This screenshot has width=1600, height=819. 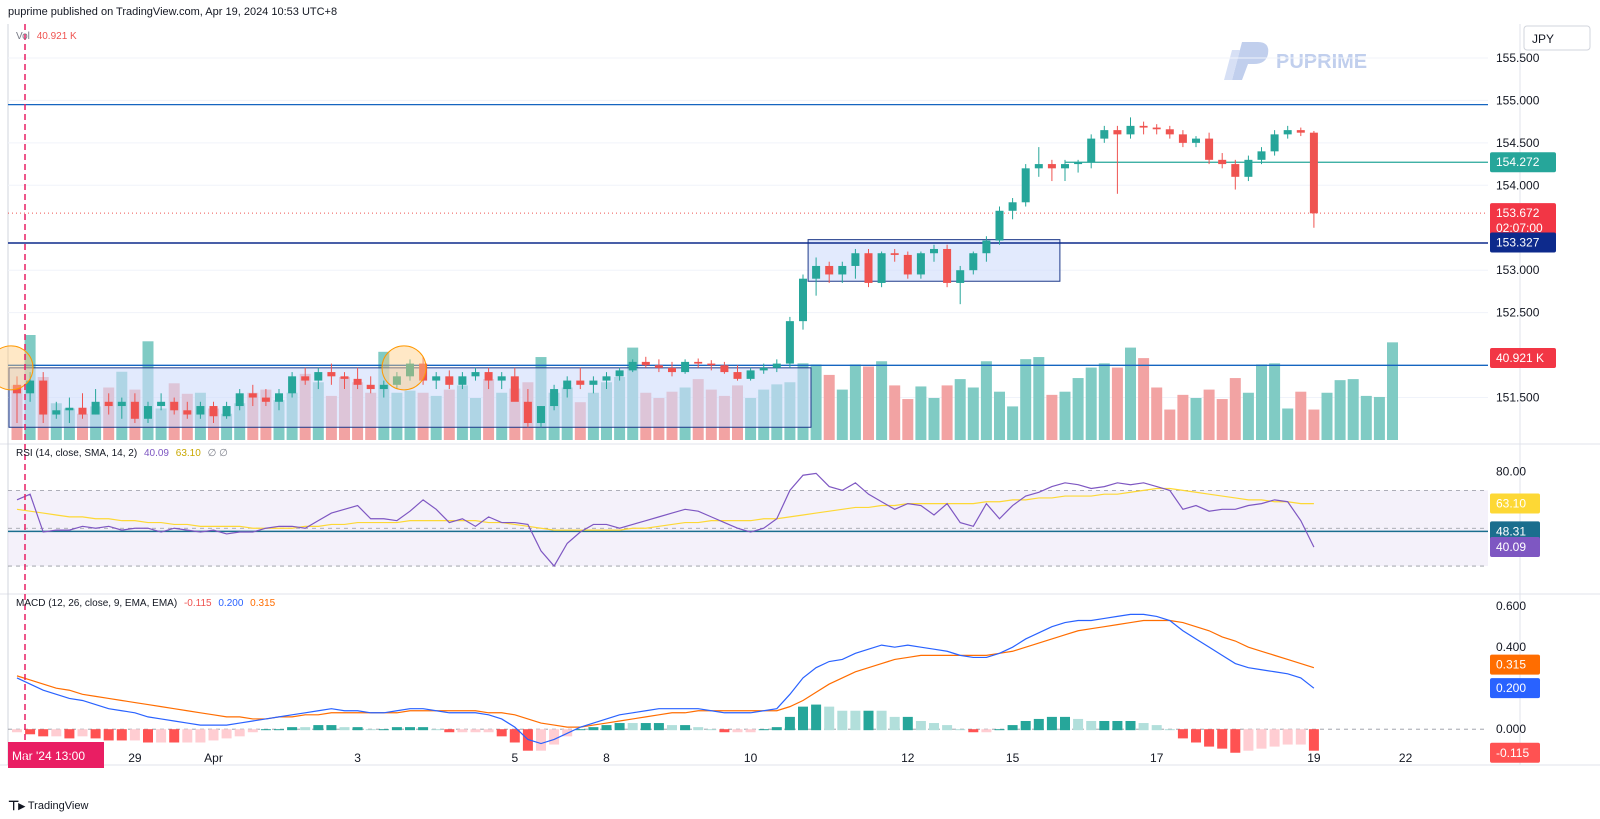 I want to click on currency-label: JPY, so click(x=1557, y=38).